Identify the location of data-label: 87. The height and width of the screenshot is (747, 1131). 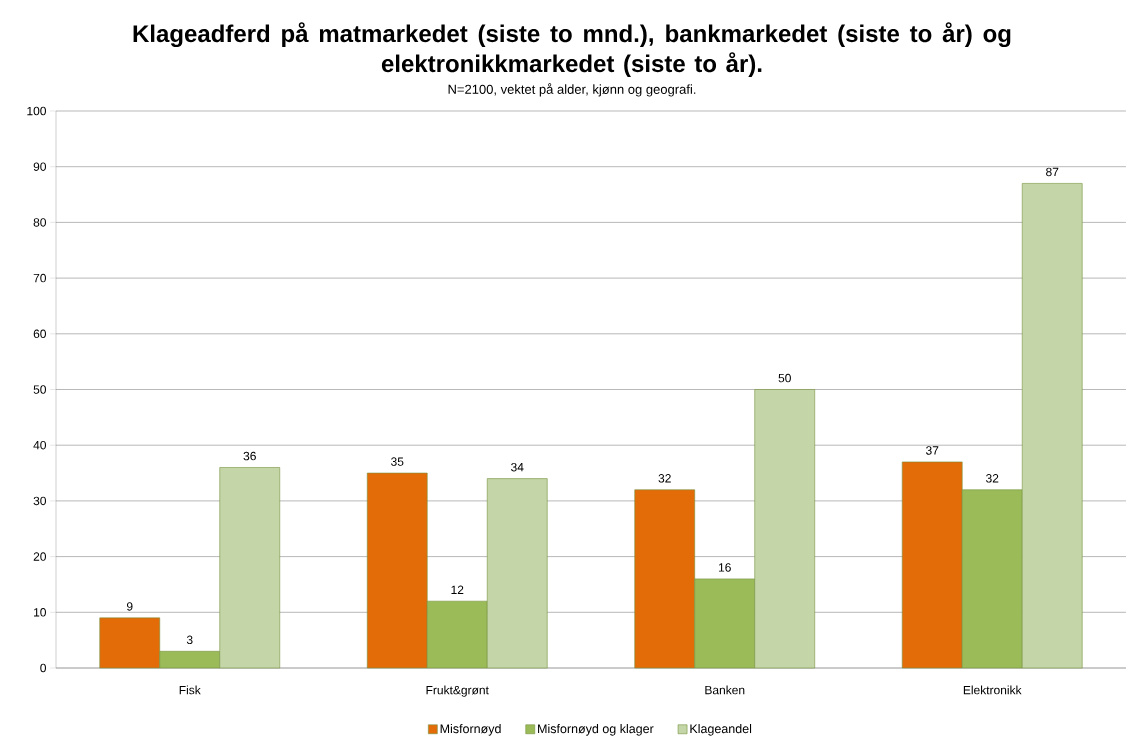
(1052, 172).